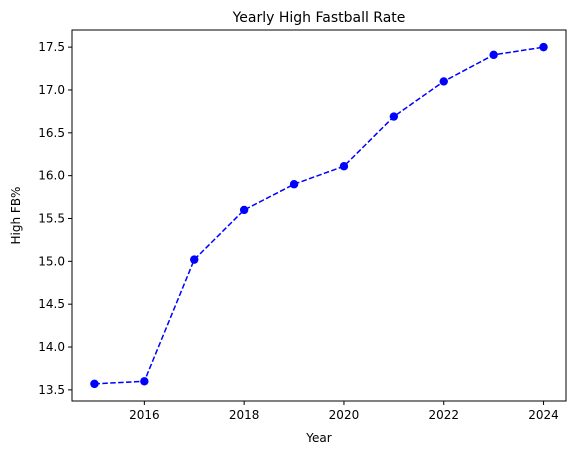  What do you see at coordinates (51, 261) in the screenshot?
I see `y-tick-label: 15.0` at bounding box center [51, 261].